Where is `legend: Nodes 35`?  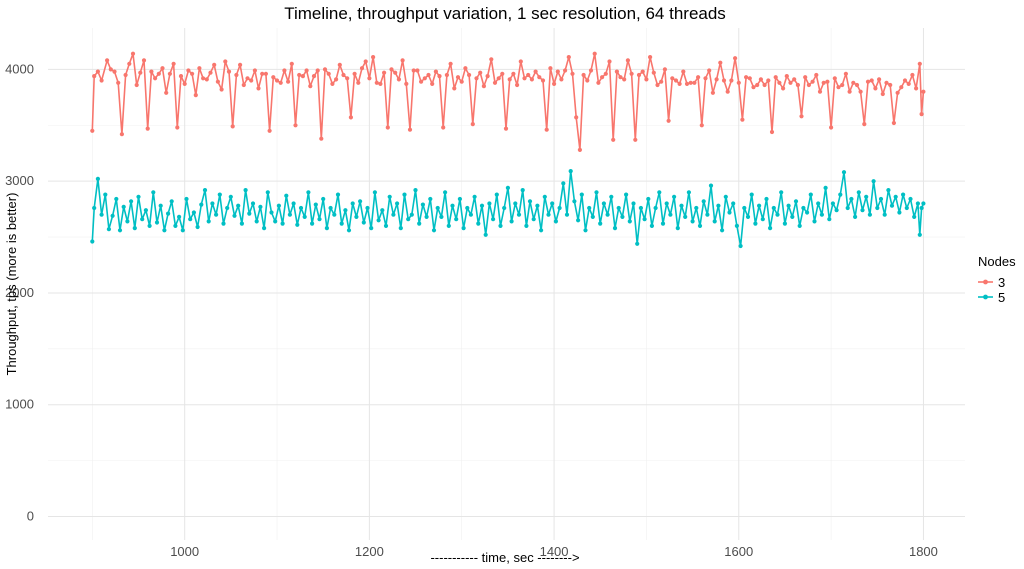 legend: Nodes 35 is located at coordinates (997, 279).